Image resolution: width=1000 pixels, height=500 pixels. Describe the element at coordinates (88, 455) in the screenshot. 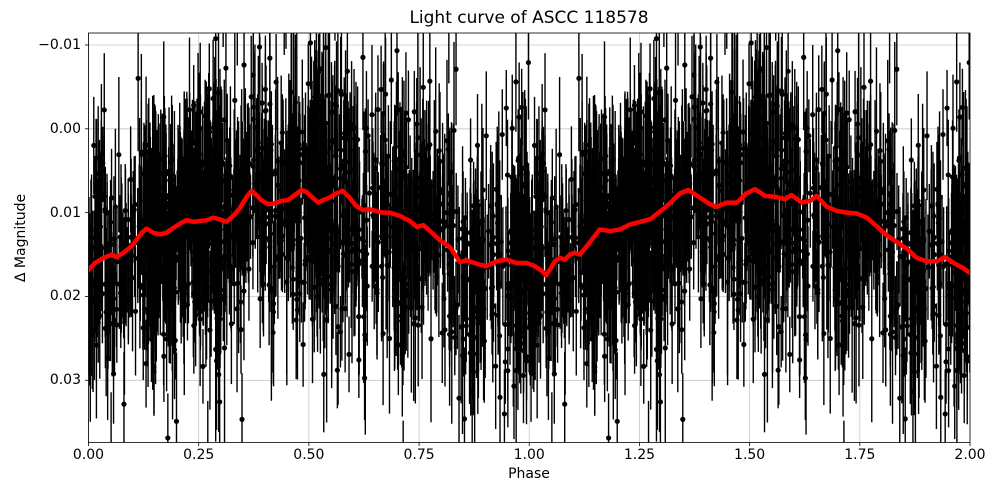

I see `x-tick-label: 0.00` at that location.